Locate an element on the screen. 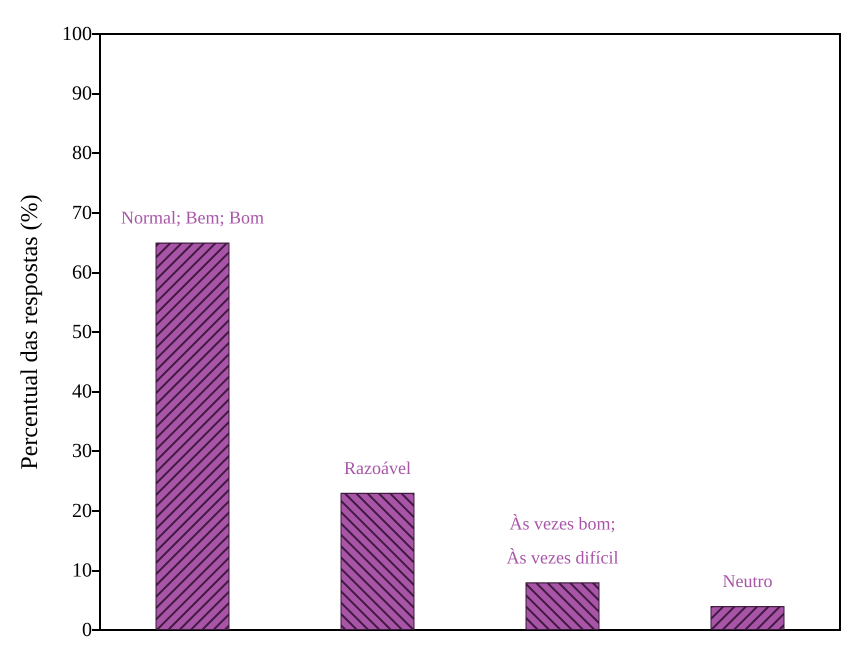 The width and height of the screenshot is (850, 652). y-tick-label: 10 is located at coordinates (82, 570).